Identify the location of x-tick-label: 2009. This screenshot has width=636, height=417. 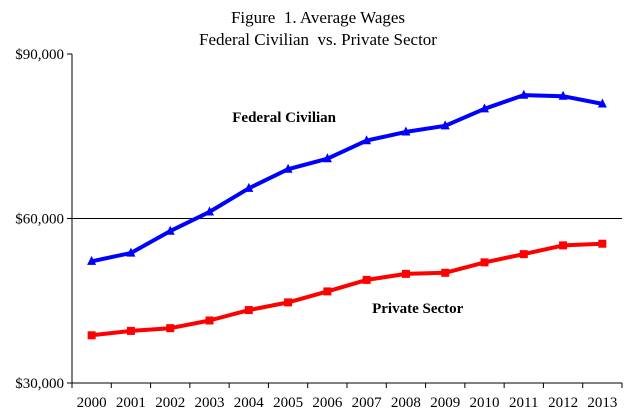
(445, 403).